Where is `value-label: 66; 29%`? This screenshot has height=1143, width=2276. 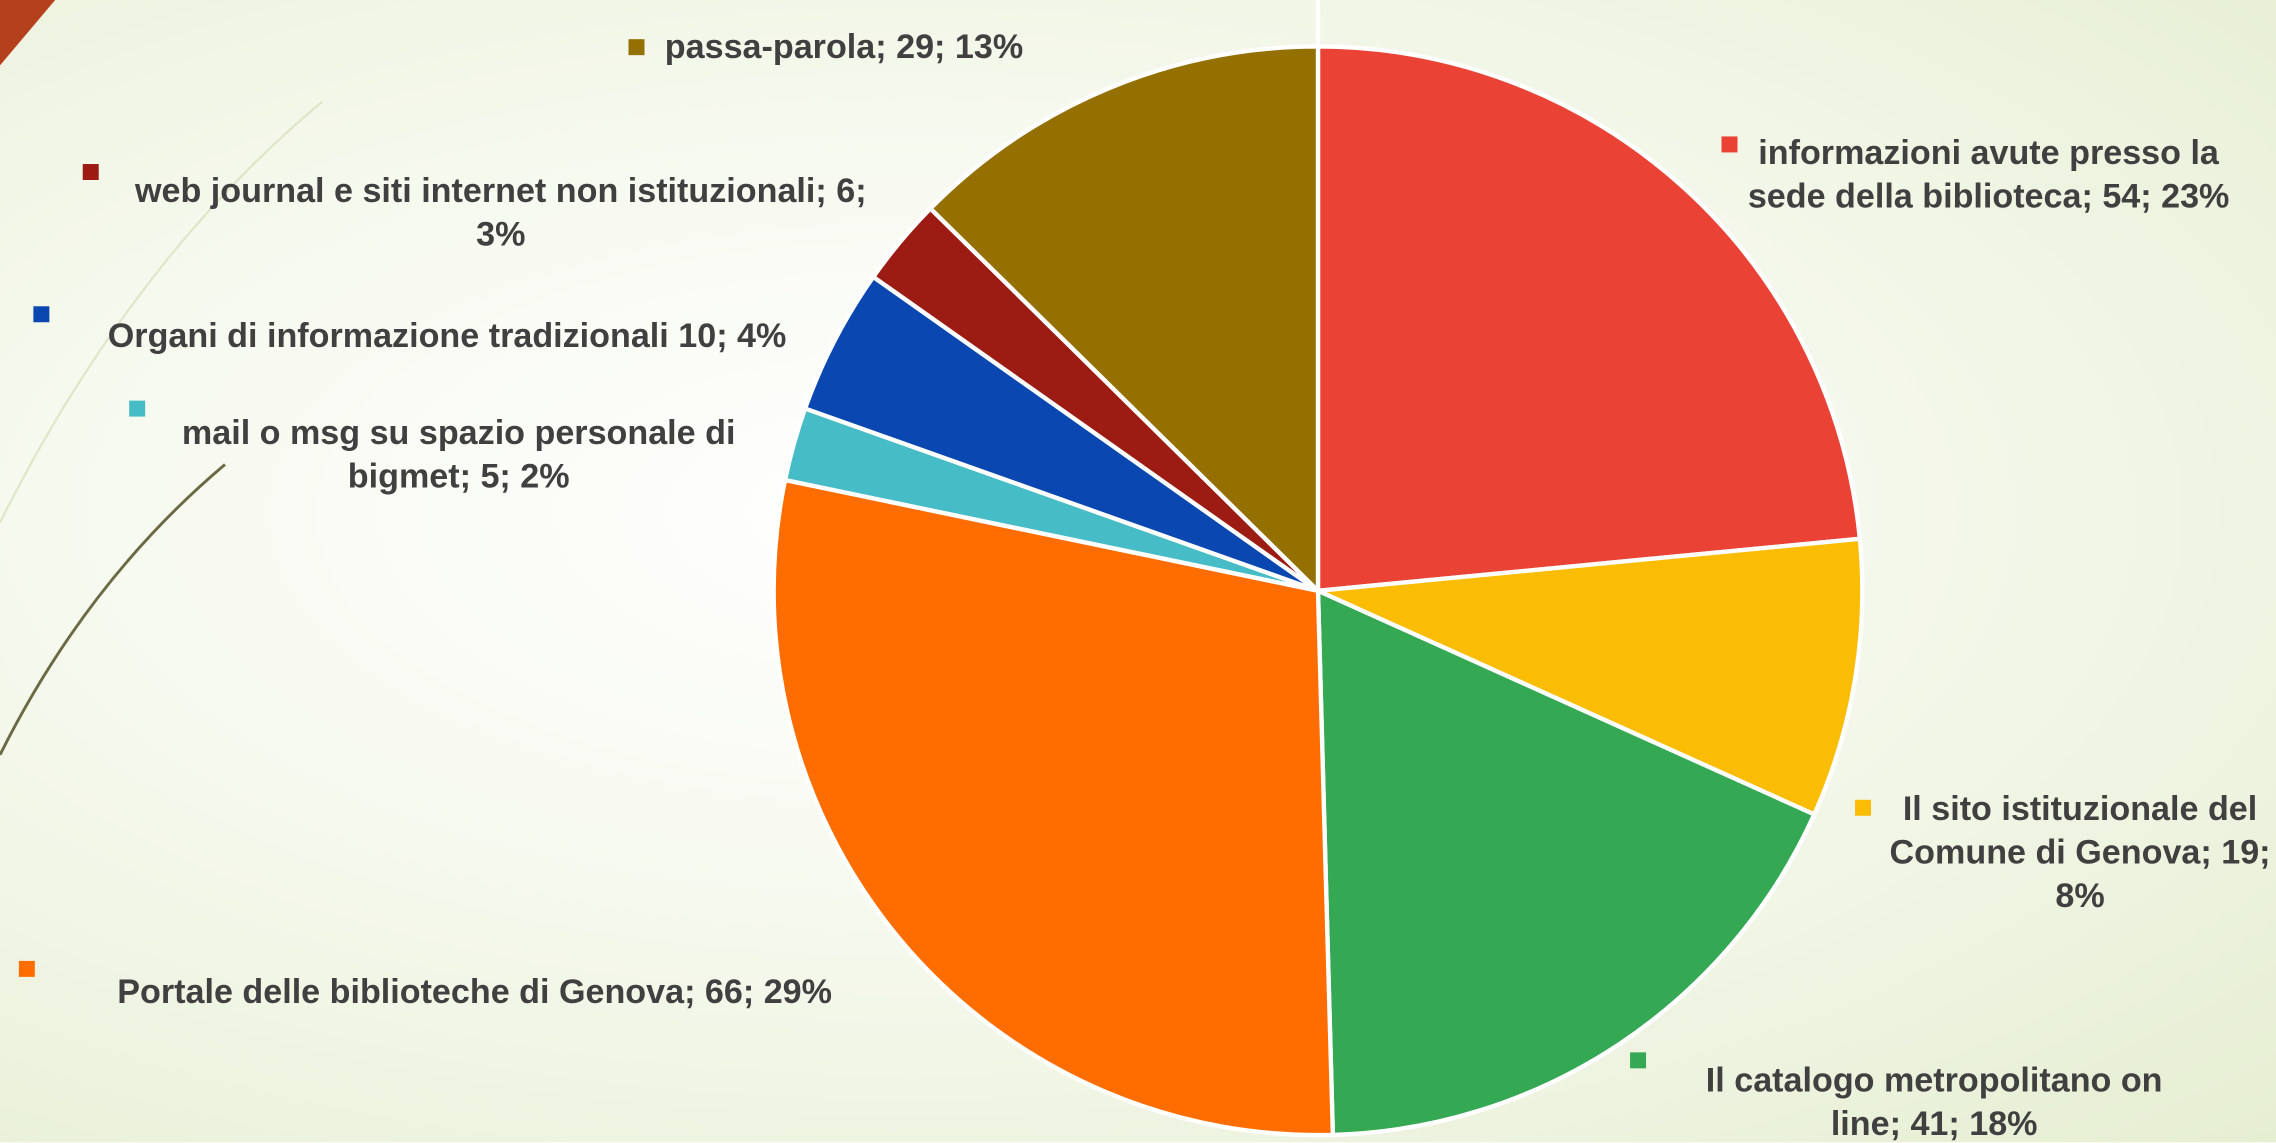
value-label: 66; 29% is located at coordinates (768, 991).